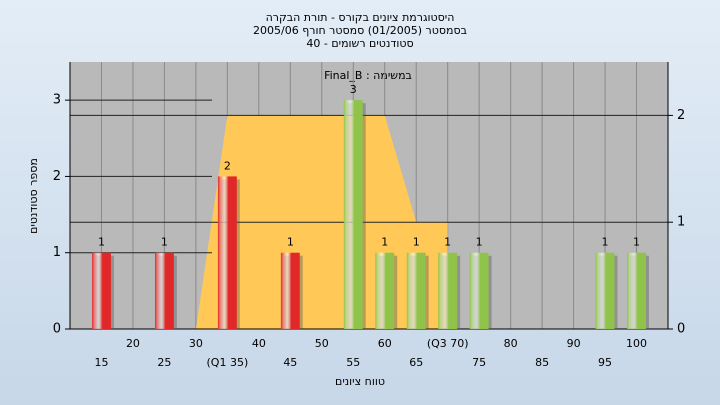 This screenshot has height=405, width=720. I want to click on x-tick-label: 75, so click(479, 362).